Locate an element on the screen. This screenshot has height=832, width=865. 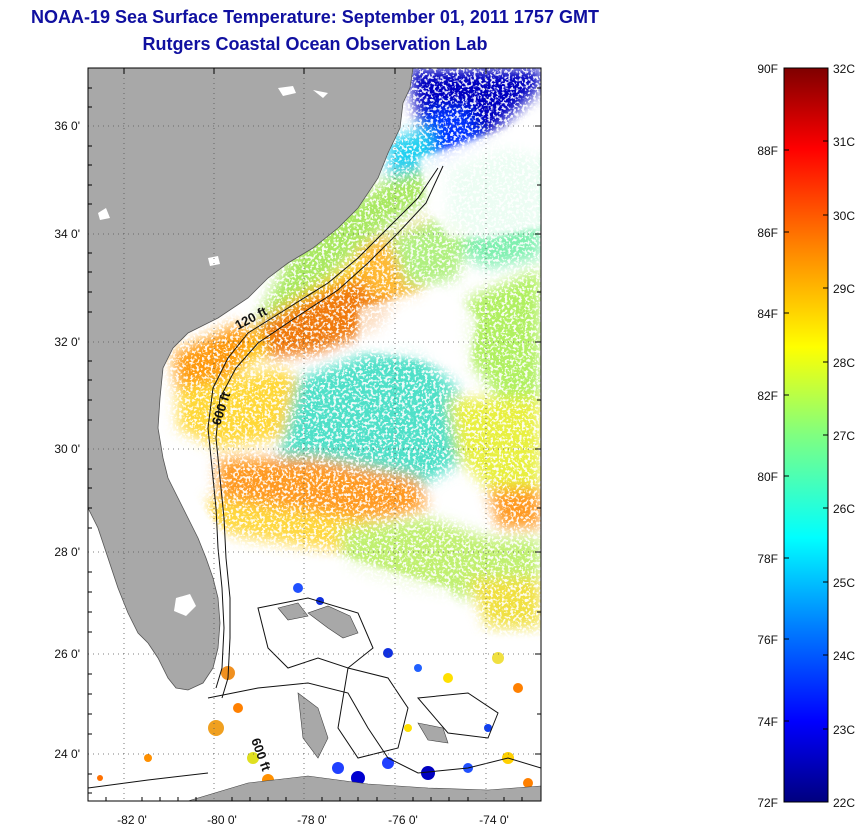
c-label-28: 28C is located at coordinates (844, 363).